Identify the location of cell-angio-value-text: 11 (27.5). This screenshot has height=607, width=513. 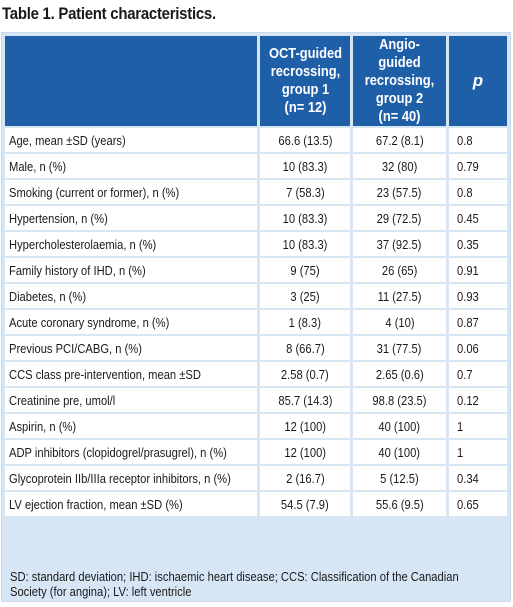
(399, 296).